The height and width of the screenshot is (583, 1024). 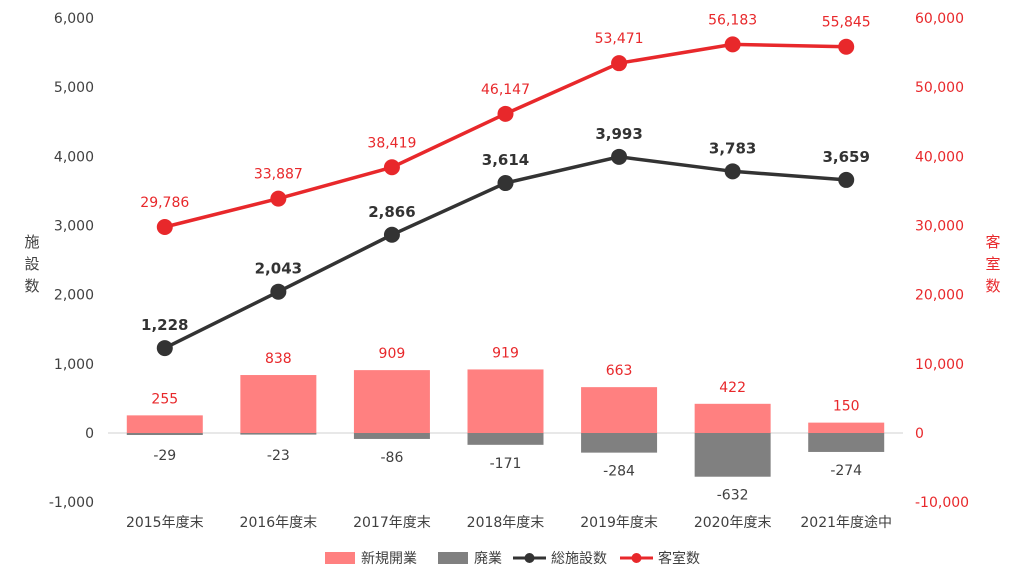 What do you see at coordinates (619, 472) in the screenshot?
I see `bar-closure-label: -284` at bounding box center [619, 472].